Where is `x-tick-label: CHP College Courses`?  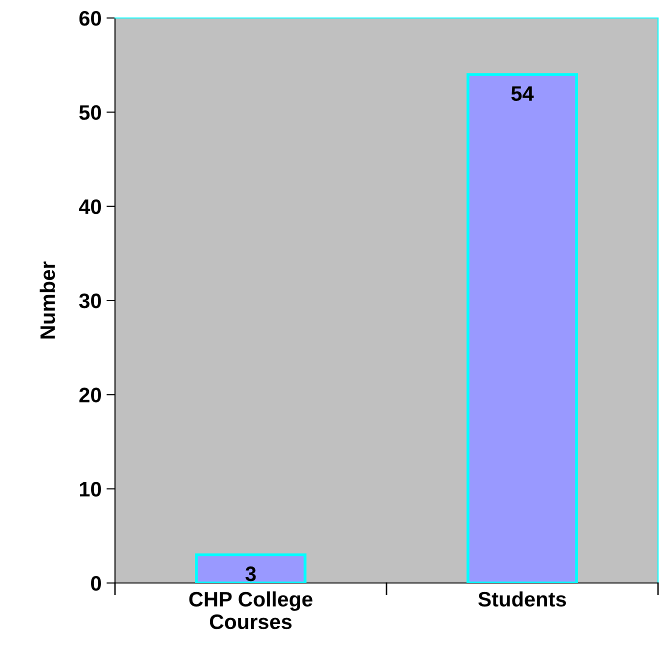
x-tick-label: CHP College Courses is located at coordinates (250, 610).